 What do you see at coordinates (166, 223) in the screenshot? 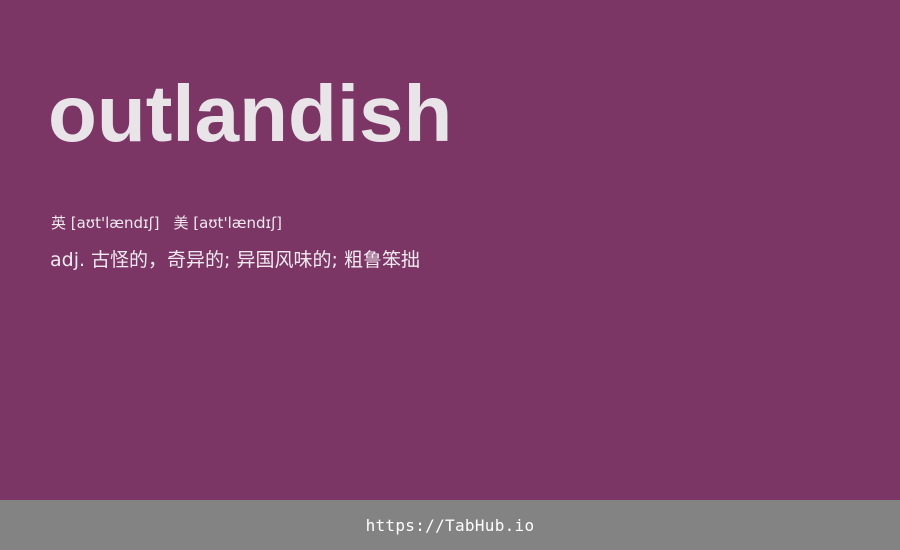
I see `phonetics-line: 英 [aʊt'lændɪʃ] 美 [aʊt'lændɪʃ]` at bounding box center [166, 223].